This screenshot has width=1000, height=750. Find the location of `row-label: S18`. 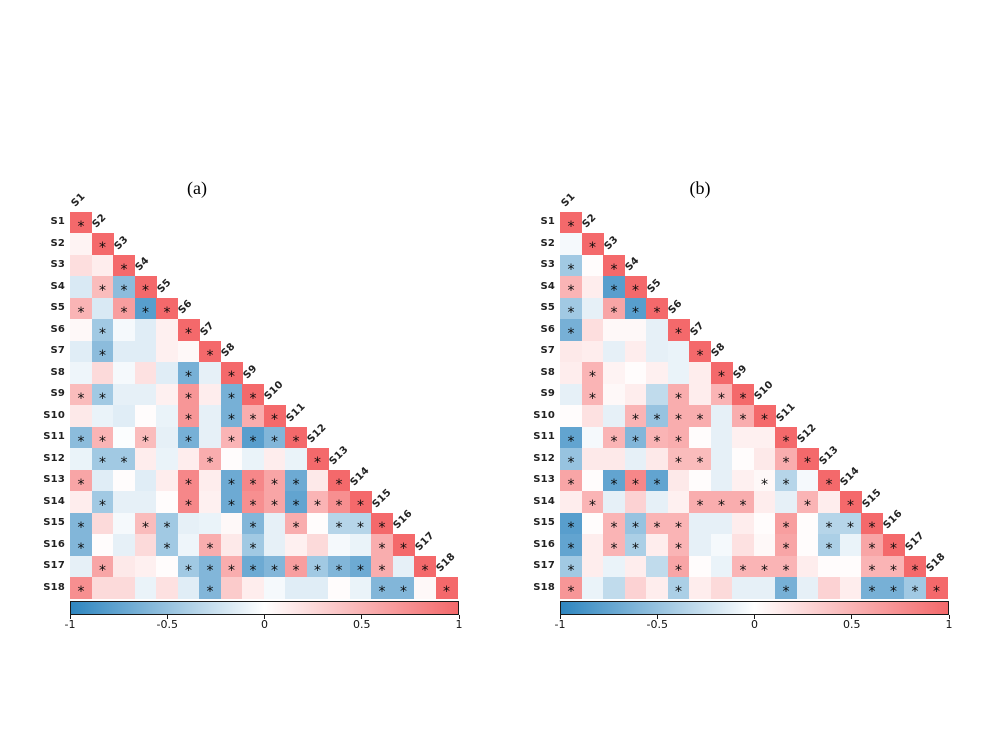

row-label: S18 is located at coordinates (544, 587).